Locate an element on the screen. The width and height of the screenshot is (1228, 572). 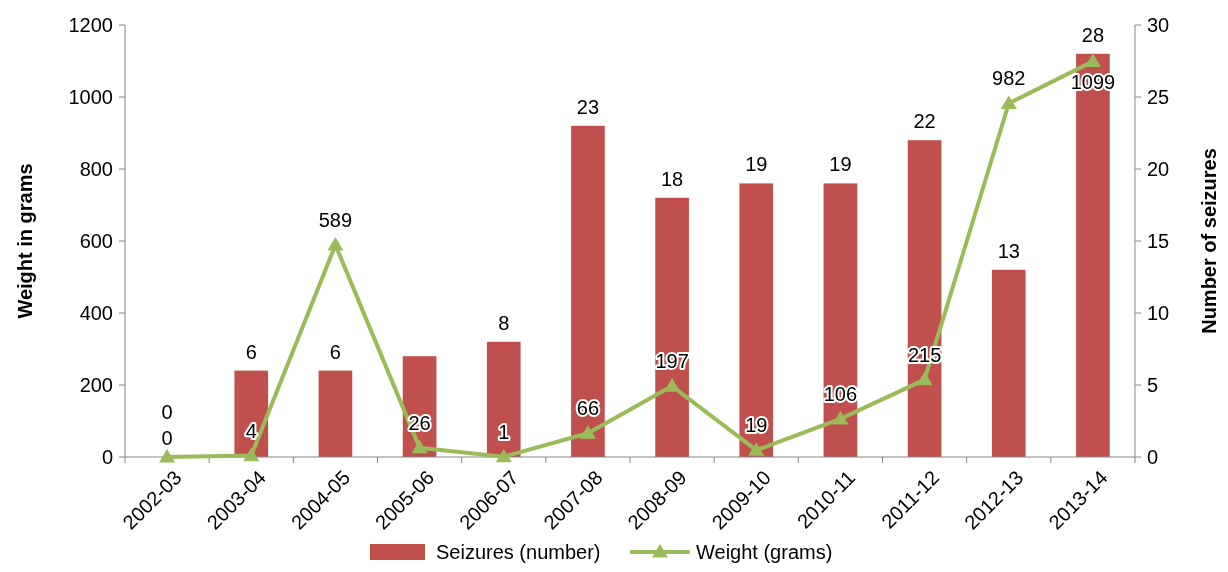
y2-tick-label: 10 is located at coordinates (1158, 313).